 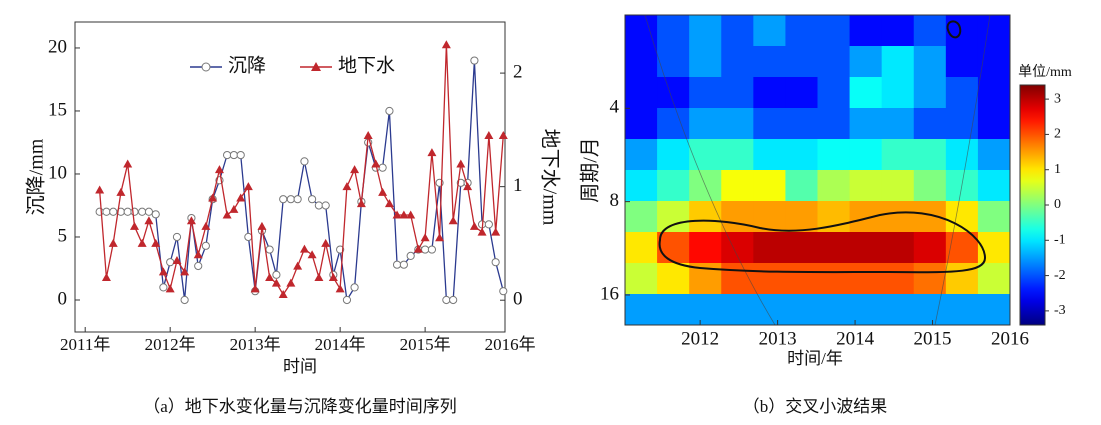 I want to click on x-tick-label: 2016年, so click(x=510, y=344).